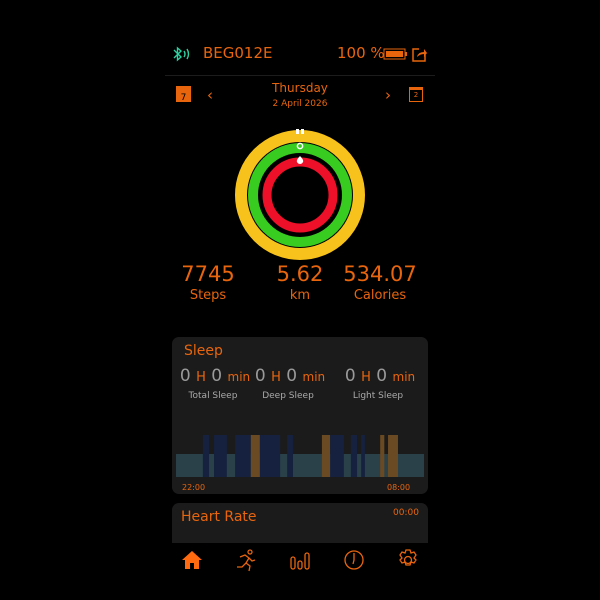 The image size is (600, 600). What do you see at coordinates (208, 274) in the screenshot?
I see `steps-value: 7745` at bounding box center [208, 274].